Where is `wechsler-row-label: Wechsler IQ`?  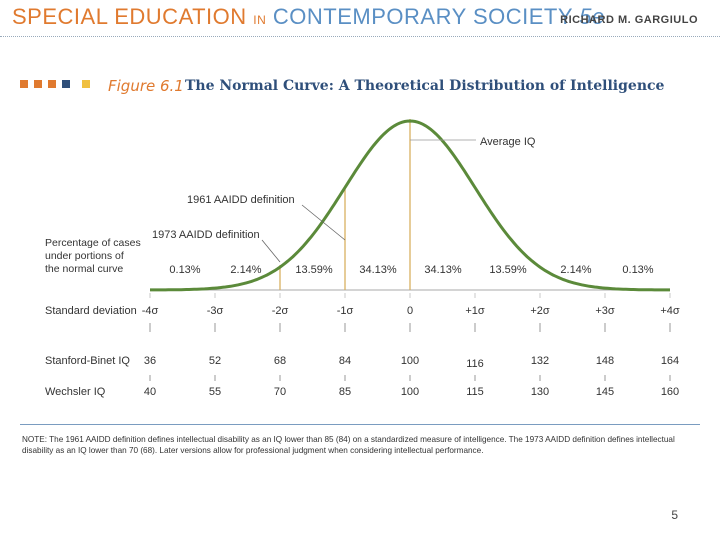 wechsler-row-label: Wechsler IQ is located at coordinates (75, 392).